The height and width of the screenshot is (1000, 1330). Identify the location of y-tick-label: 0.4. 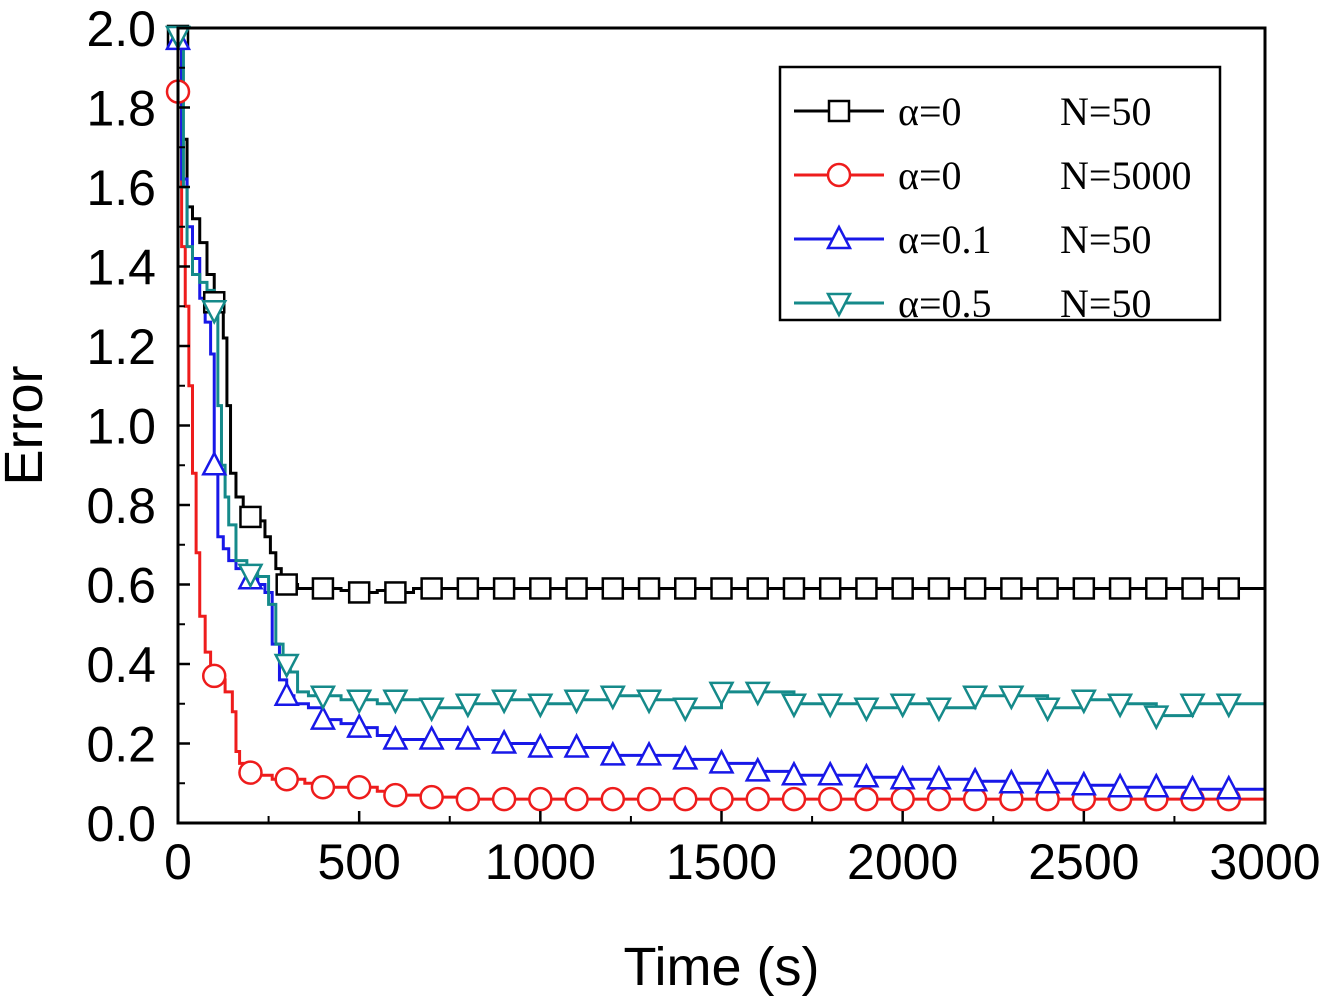
(121, 665).